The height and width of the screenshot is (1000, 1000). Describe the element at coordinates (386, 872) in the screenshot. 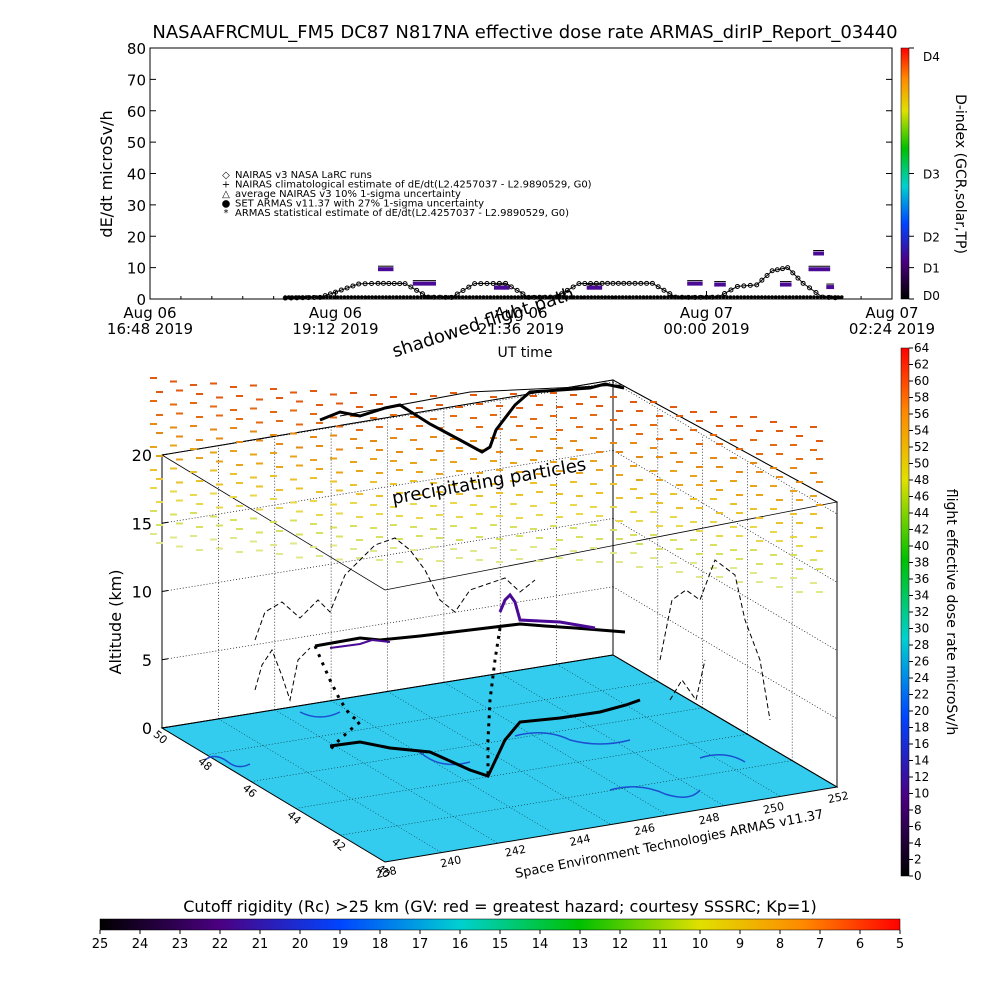

I see `longitude-tick-label: 238` at that location.